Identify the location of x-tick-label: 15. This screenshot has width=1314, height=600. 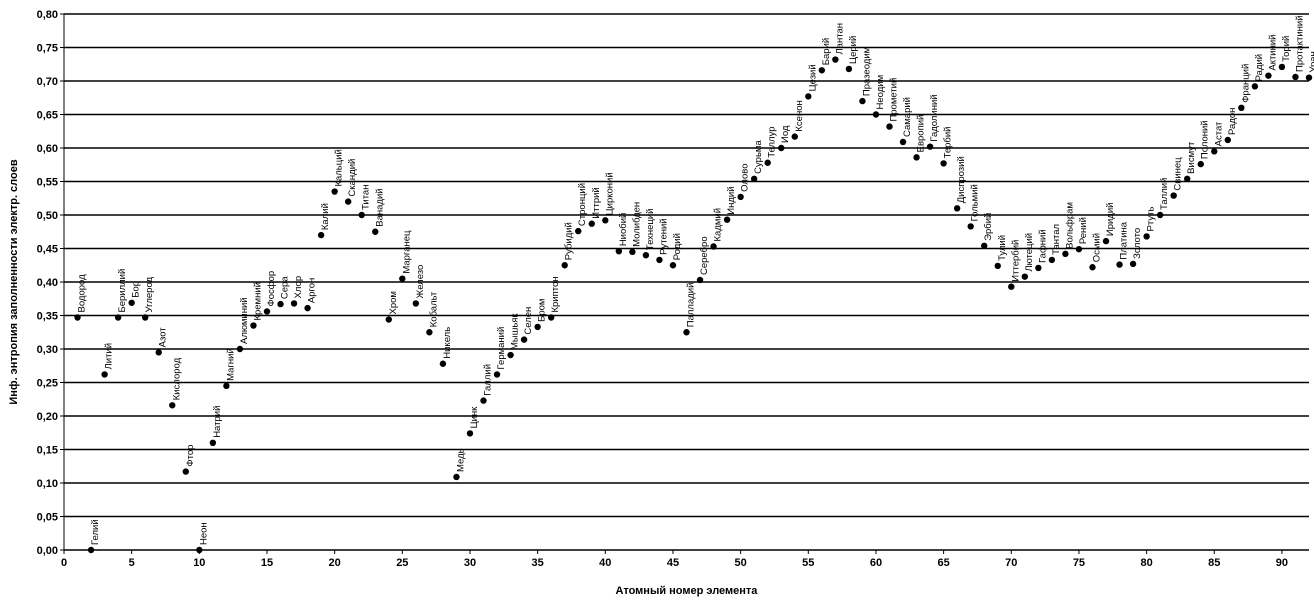
(267, 563).